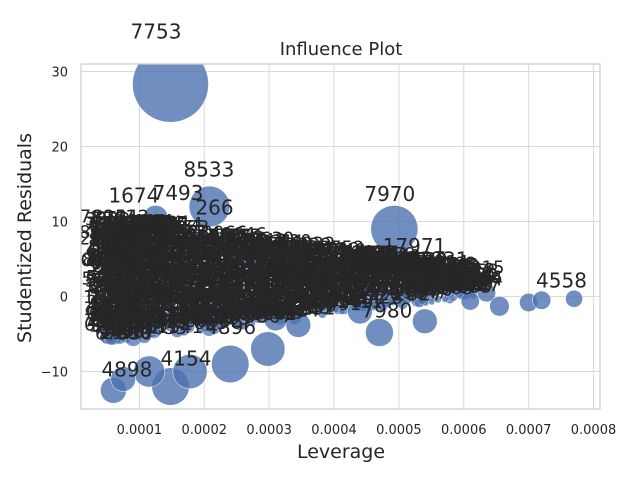  What do you see at coordinates (54, 373) in the screenshot?
I see `y-tick-label: −10` at bounding box center [54, 373].